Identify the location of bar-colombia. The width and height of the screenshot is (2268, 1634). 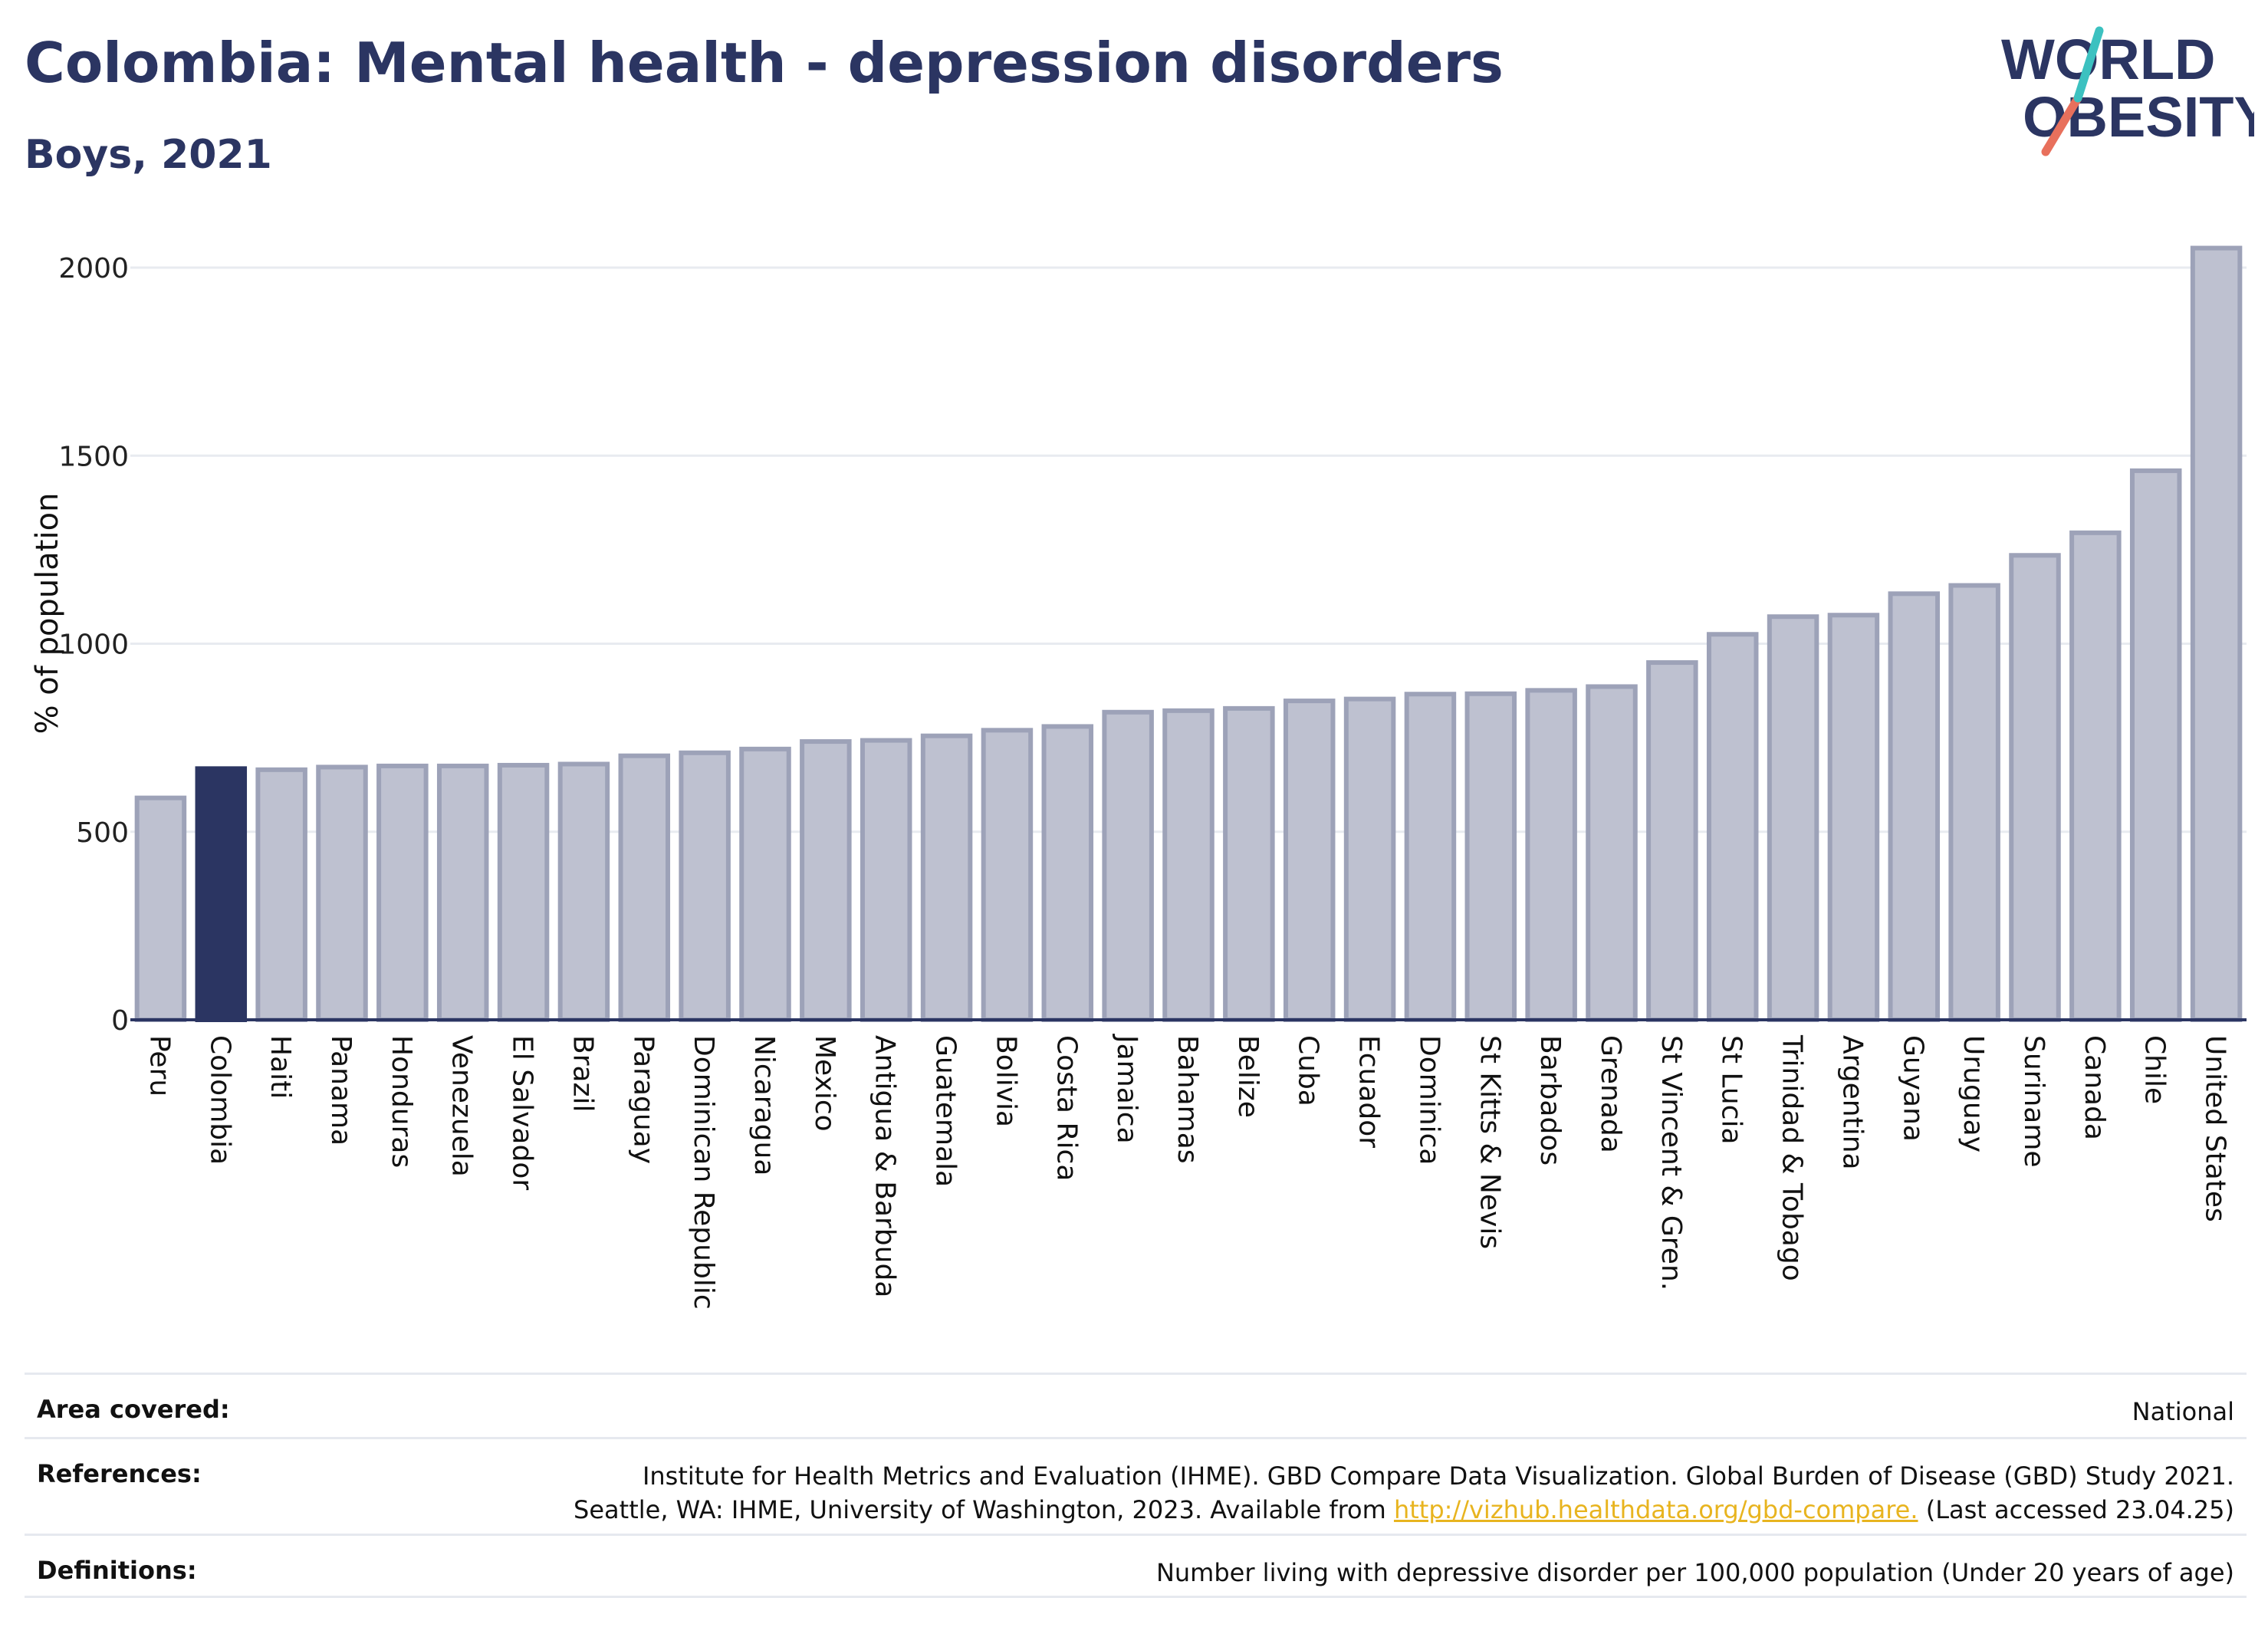
(221, 894).